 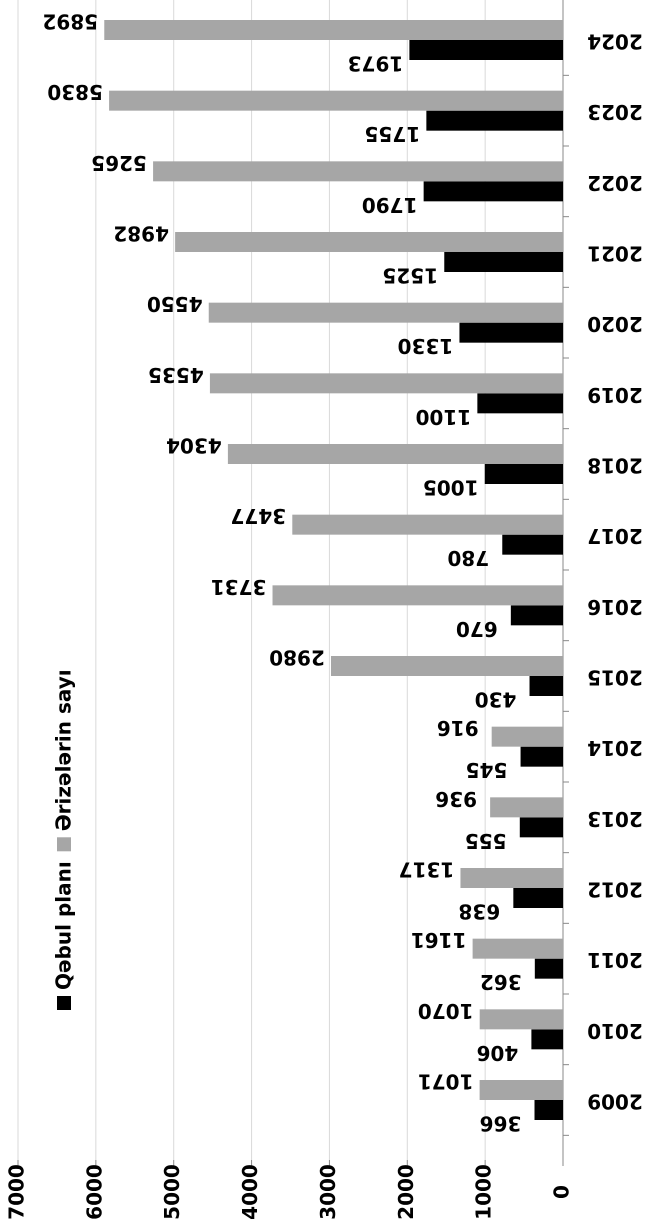 I want to click on legend-label: Ərizələrin sayı, so click(x=64, y=750).